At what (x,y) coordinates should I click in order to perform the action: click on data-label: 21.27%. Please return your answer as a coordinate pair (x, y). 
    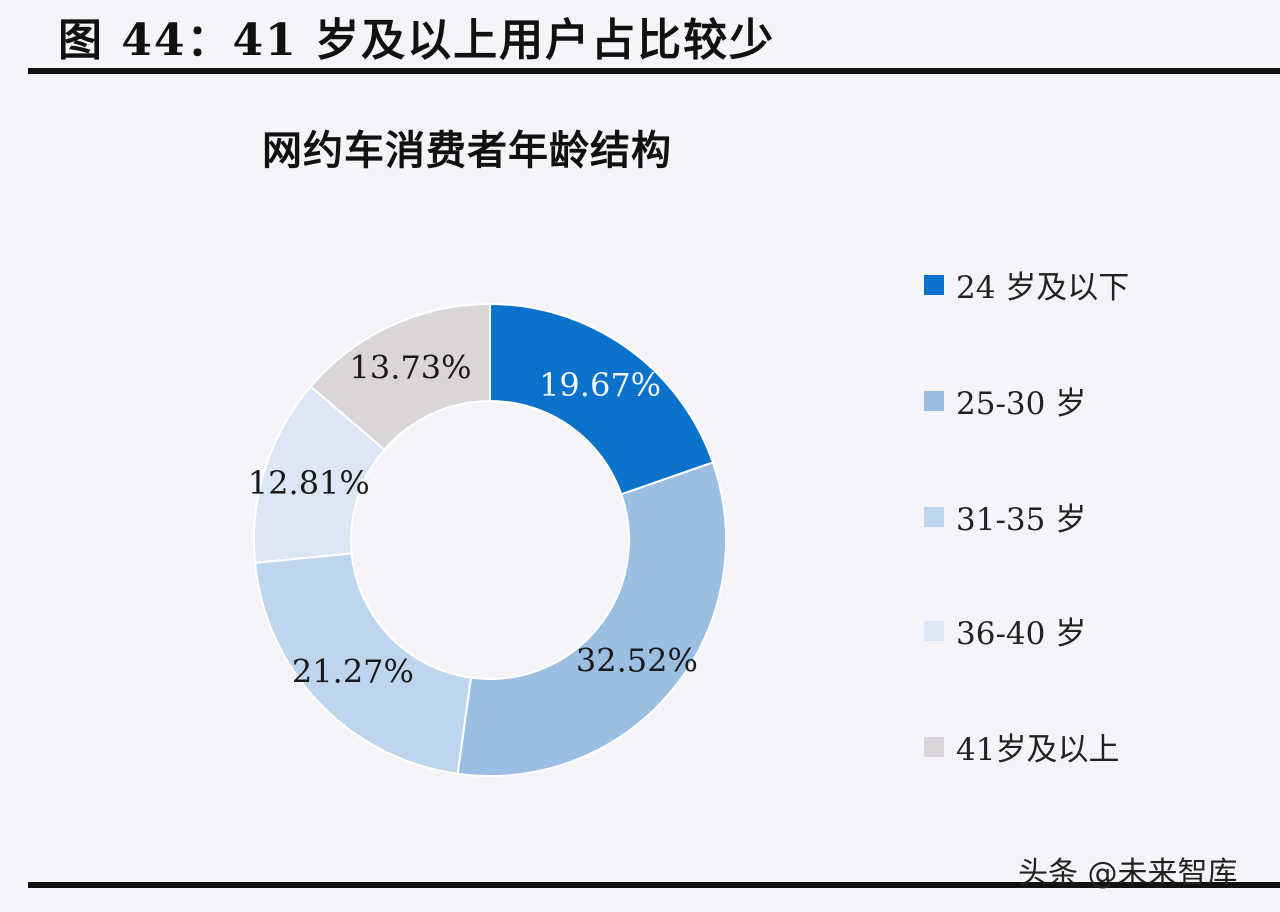
    Looking at the image, I should click on (353, 672).